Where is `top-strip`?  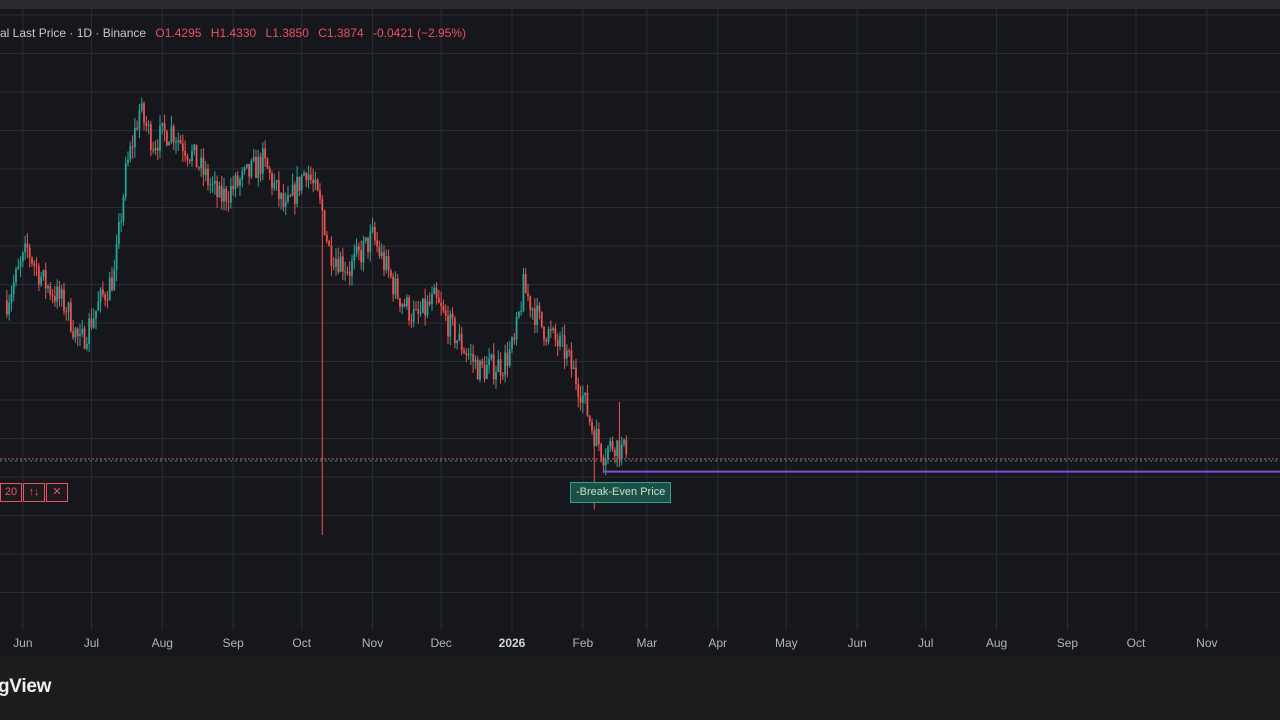 top-strip is located at coordinates (640, 4).